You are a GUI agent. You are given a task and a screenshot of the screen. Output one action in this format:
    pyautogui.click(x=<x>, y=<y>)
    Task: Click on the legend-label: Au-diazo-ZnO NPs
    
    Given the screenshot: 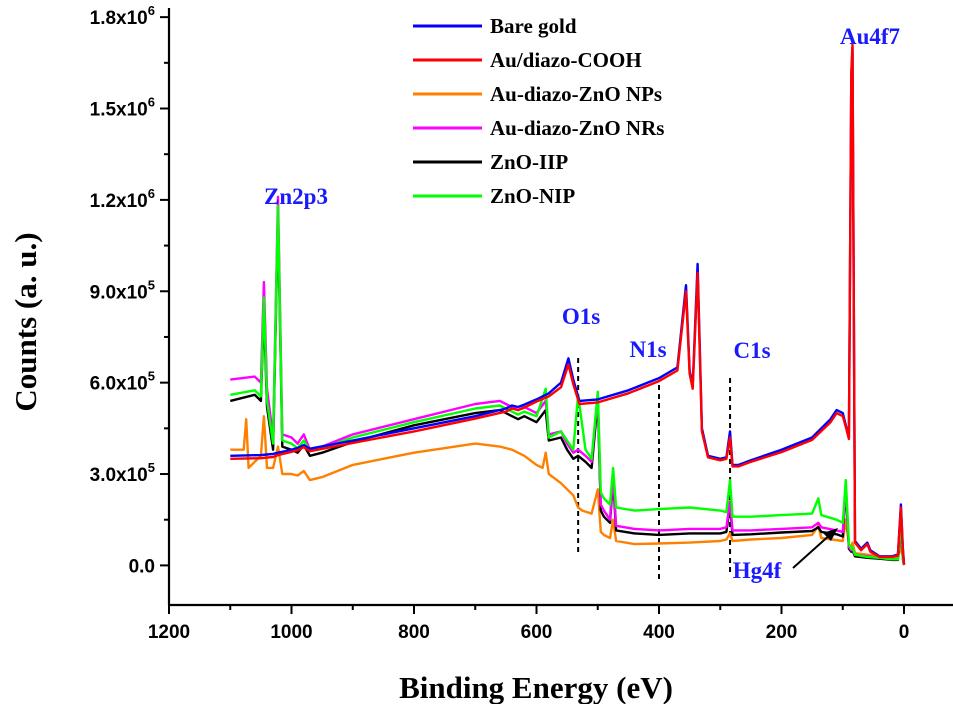 What is the action you would take?
    pyautogui.click(x=576, y=94)
    